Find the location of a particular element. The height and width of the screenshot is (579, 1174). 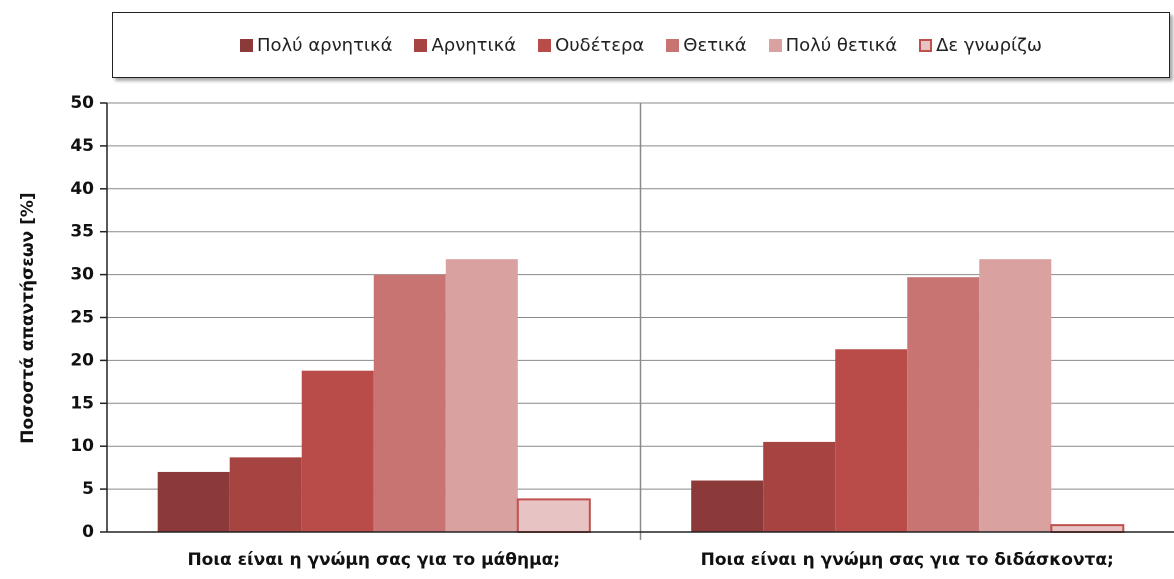

x-tick-label: Ποια είναι η γνώμη σας για το μάθημα; is located at coordinates (373, 560).